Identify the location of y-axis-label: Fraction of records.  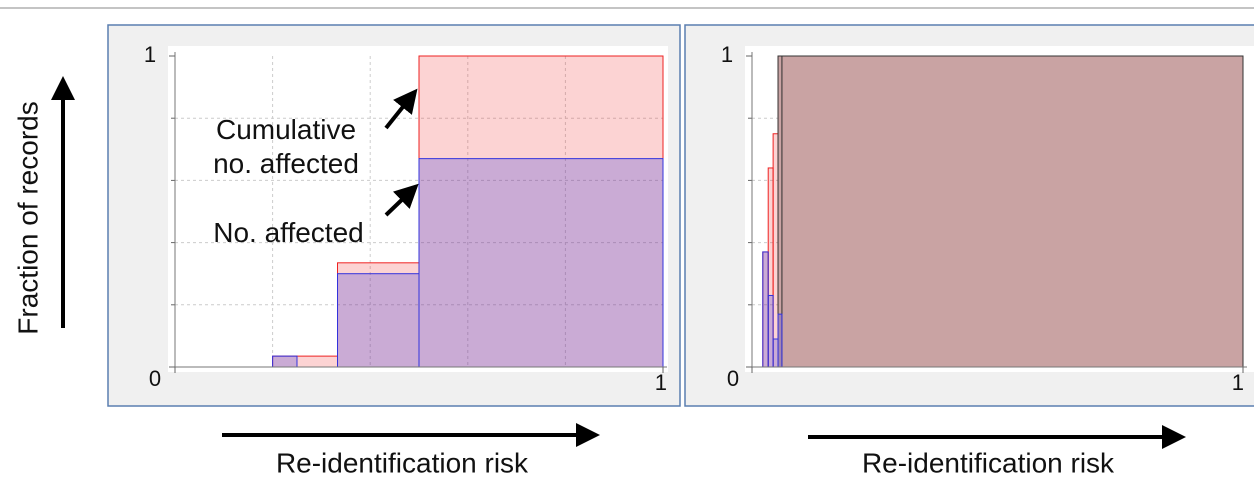
(27, 217).